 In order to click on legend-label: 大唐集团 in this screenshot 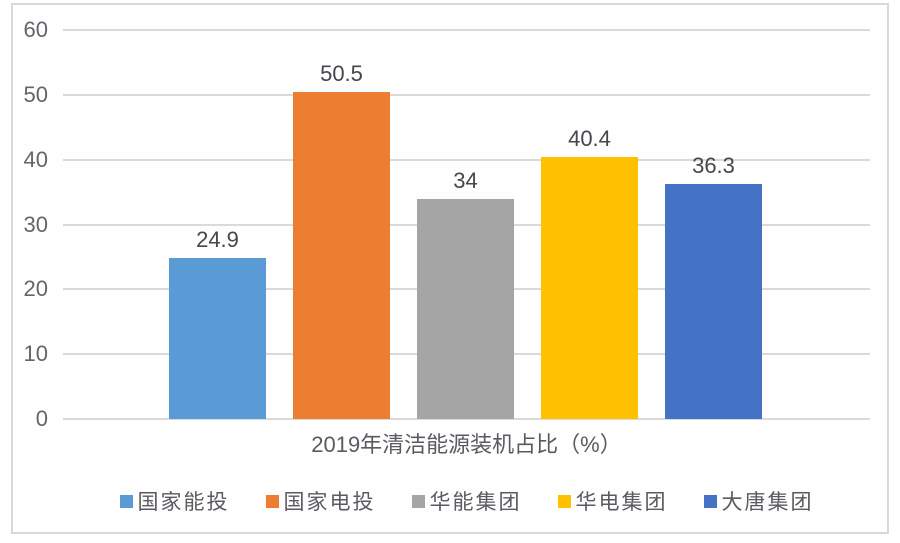, I will do `click(767, 502)`.